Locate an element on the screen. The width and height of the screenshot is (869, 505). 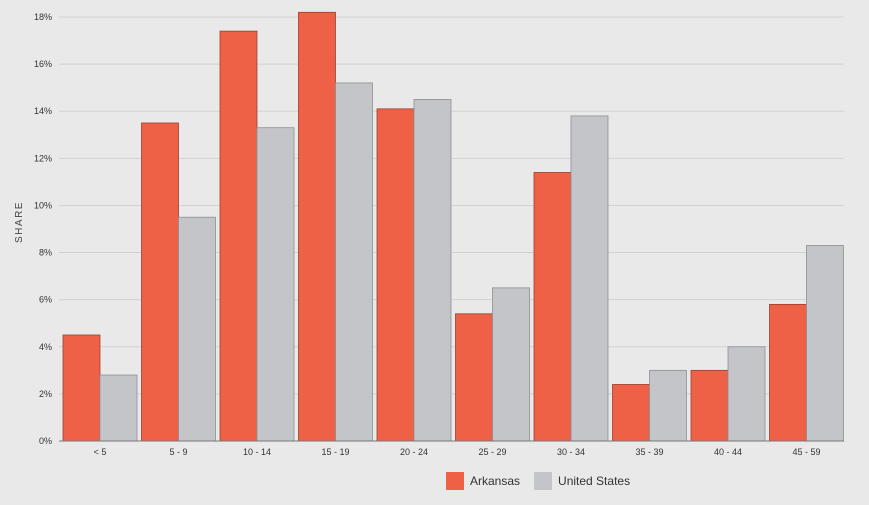
y-tick-label: 14% is located at coordinates (43, 111).